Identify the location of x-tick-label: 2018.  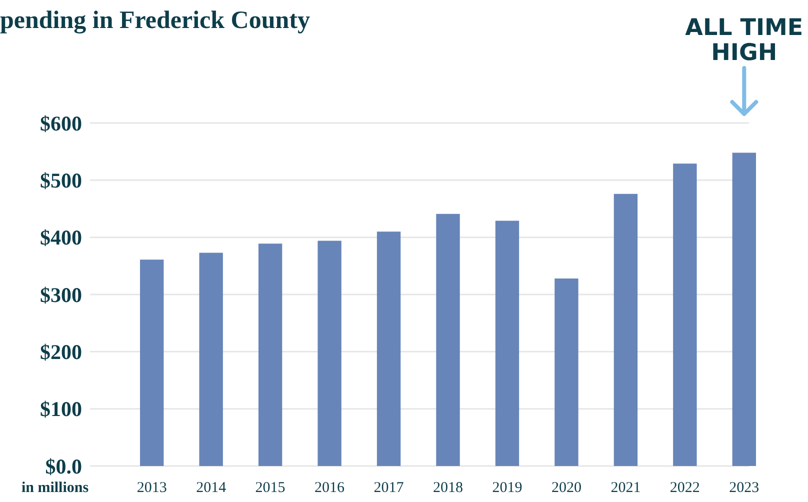
(448, 488).